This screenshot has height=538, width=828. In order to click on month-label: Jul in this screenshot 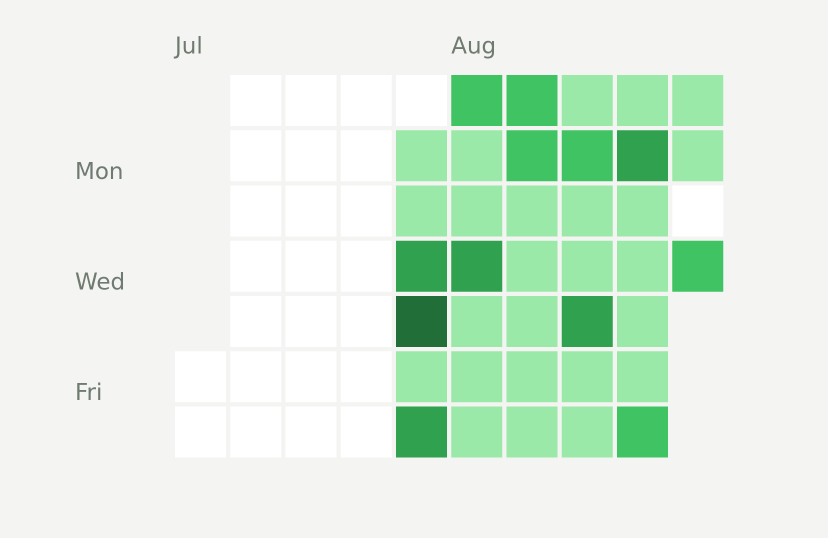, I will do `click(188, 47)`.